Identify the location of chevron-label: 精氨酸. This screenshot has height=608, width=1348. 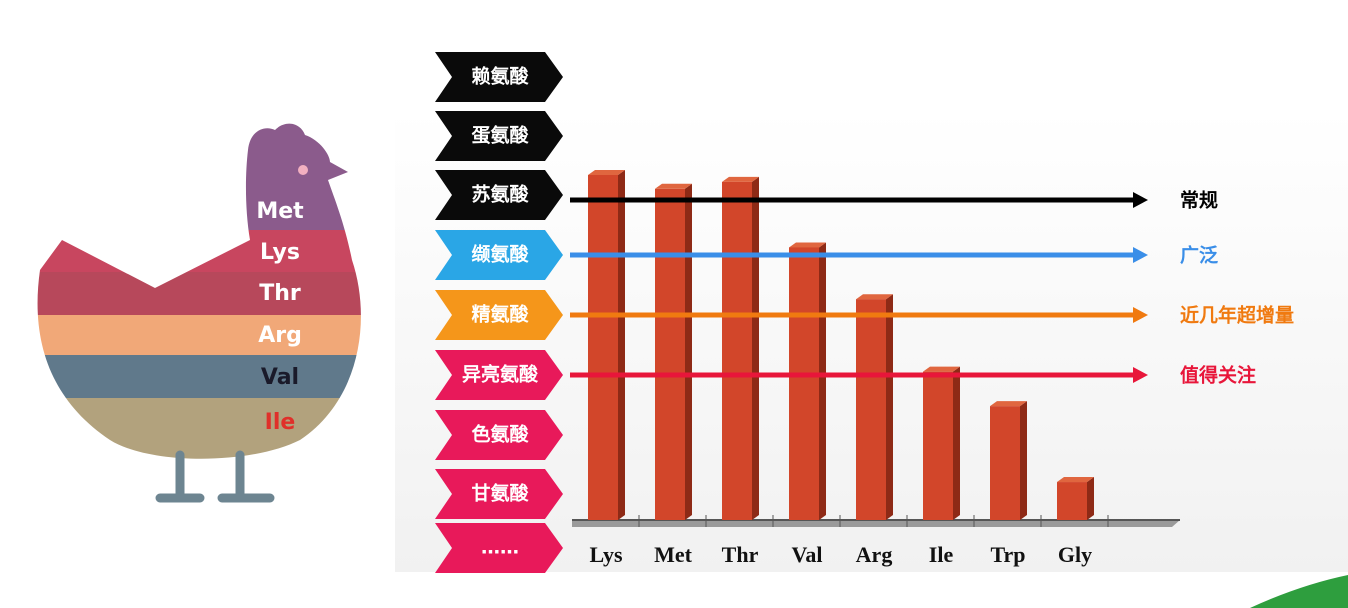
(500, 314).